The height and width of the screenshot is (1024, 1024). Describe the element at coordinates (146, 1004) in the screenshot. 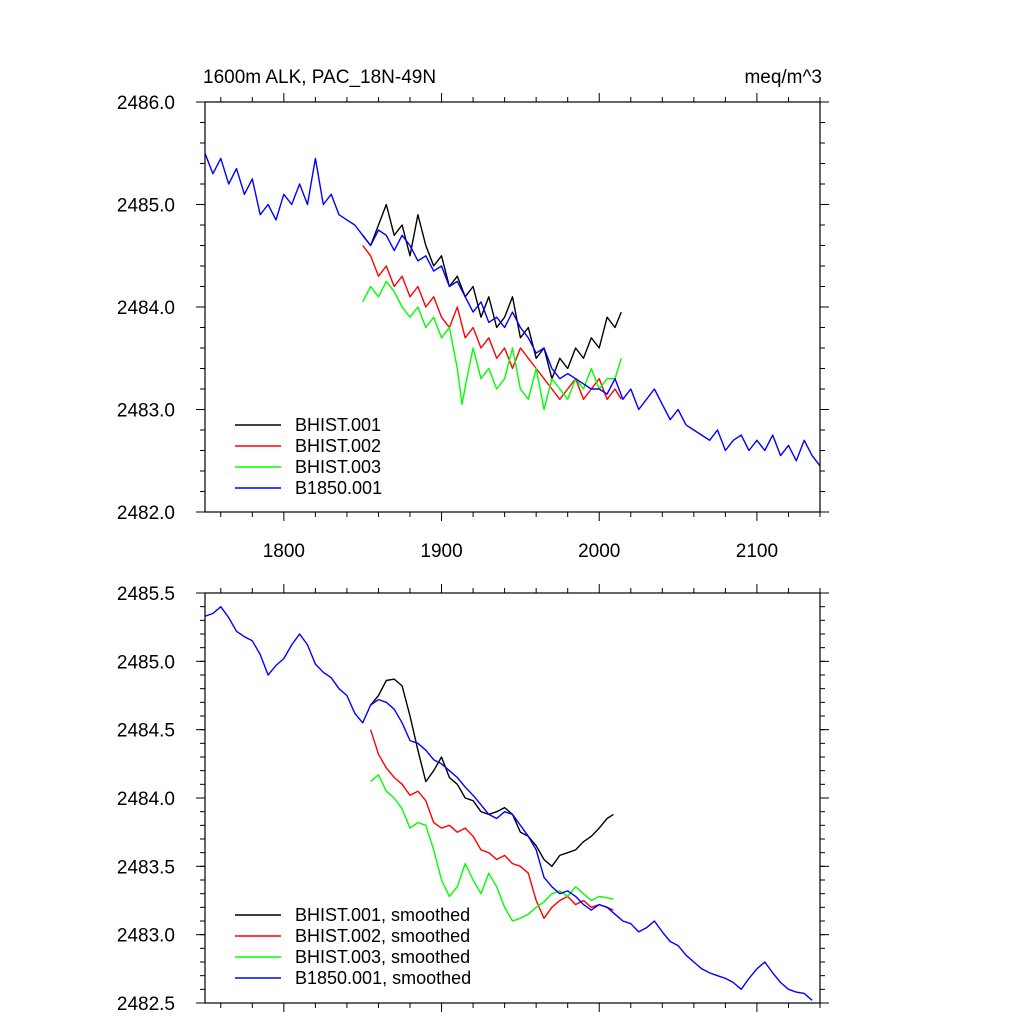

I see `y-tick-label: 2482.5` at that location.